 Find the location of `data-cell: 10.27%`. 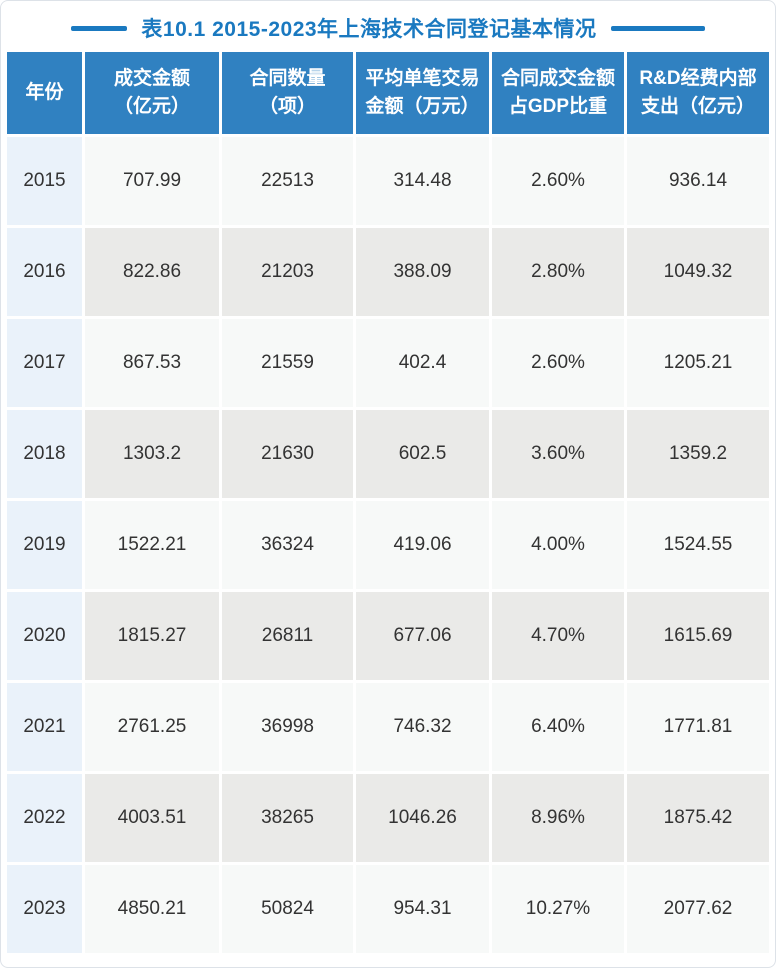

data-cell: 10.27% is located at coordinates (558, 909).